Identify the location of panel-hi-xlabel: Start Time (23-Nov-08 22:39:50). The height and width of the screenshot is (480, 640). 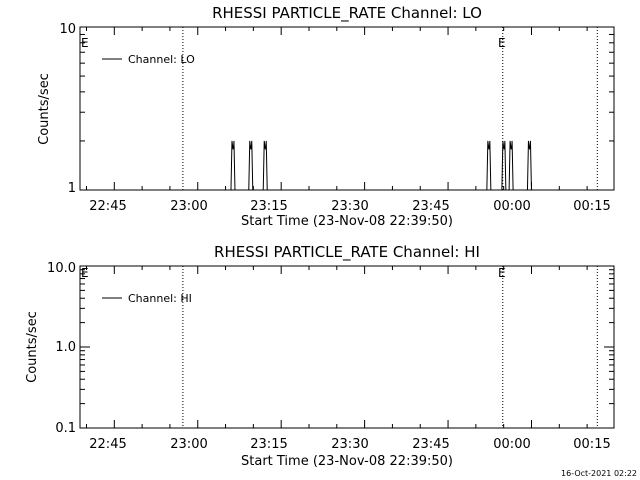
(347, 461).